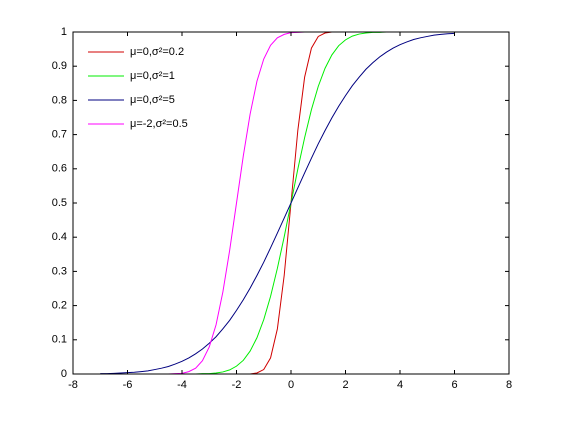  I want to click on y-tick-label: 0.4, so click(59, 237).